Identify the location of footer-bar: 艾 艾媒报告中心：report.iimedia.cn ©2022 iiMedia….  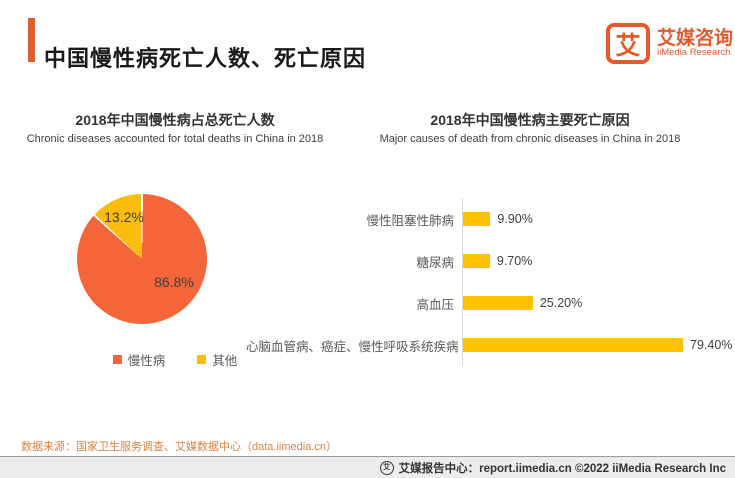
(367, 467).